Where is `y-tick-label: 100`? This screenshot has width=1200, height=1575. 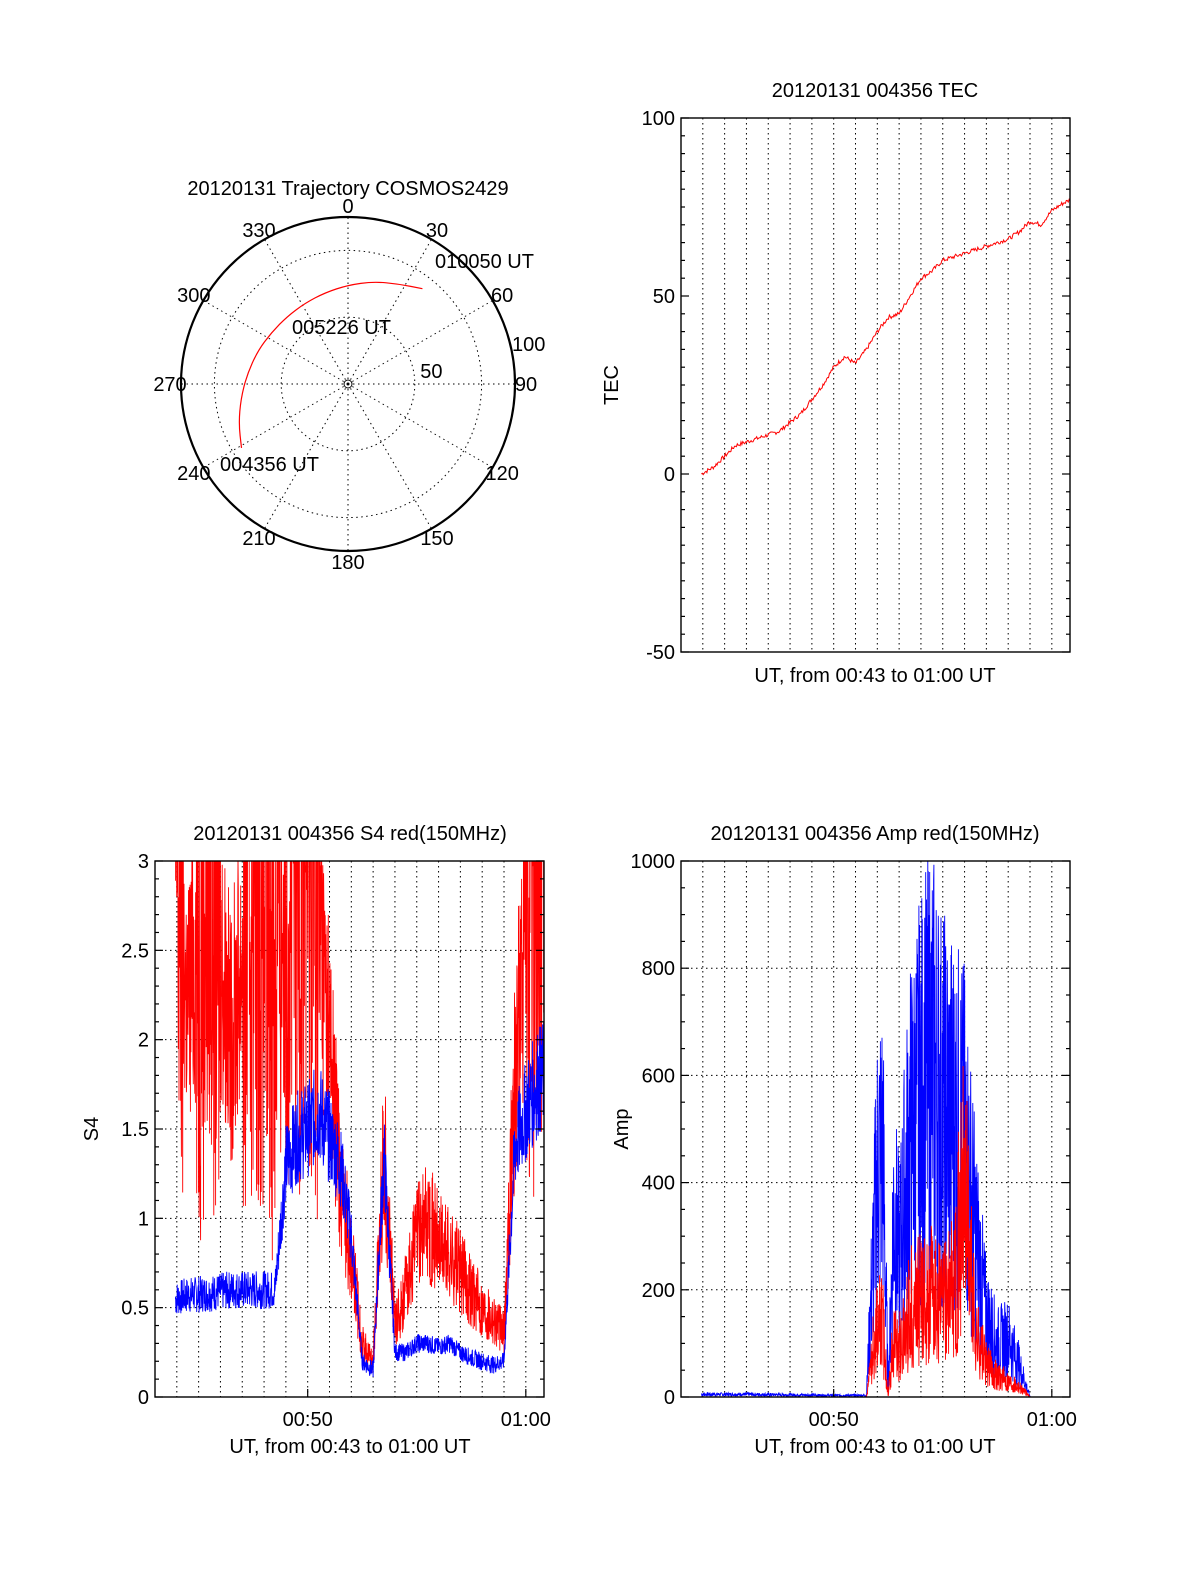 y-tick-label: 100 is located at coordinates (658, 119).